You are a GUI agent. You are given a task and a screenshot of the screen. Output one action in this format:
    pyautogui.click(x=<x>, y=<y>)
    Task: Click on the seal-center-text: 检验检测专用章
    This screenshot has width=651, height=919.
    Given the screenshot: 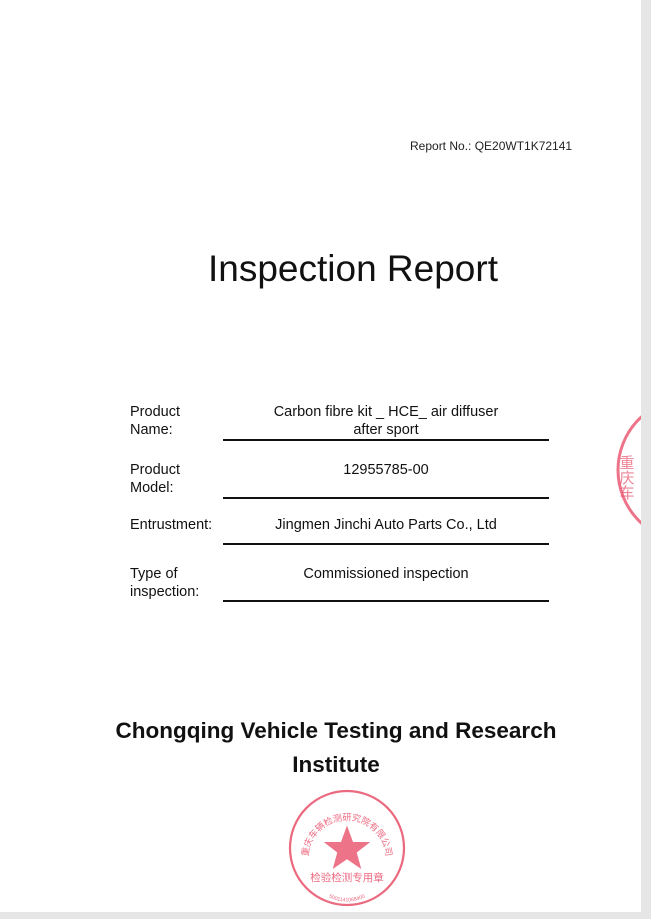 What is the action you would take?
    pyautogui.click(x=347, y=877)
    